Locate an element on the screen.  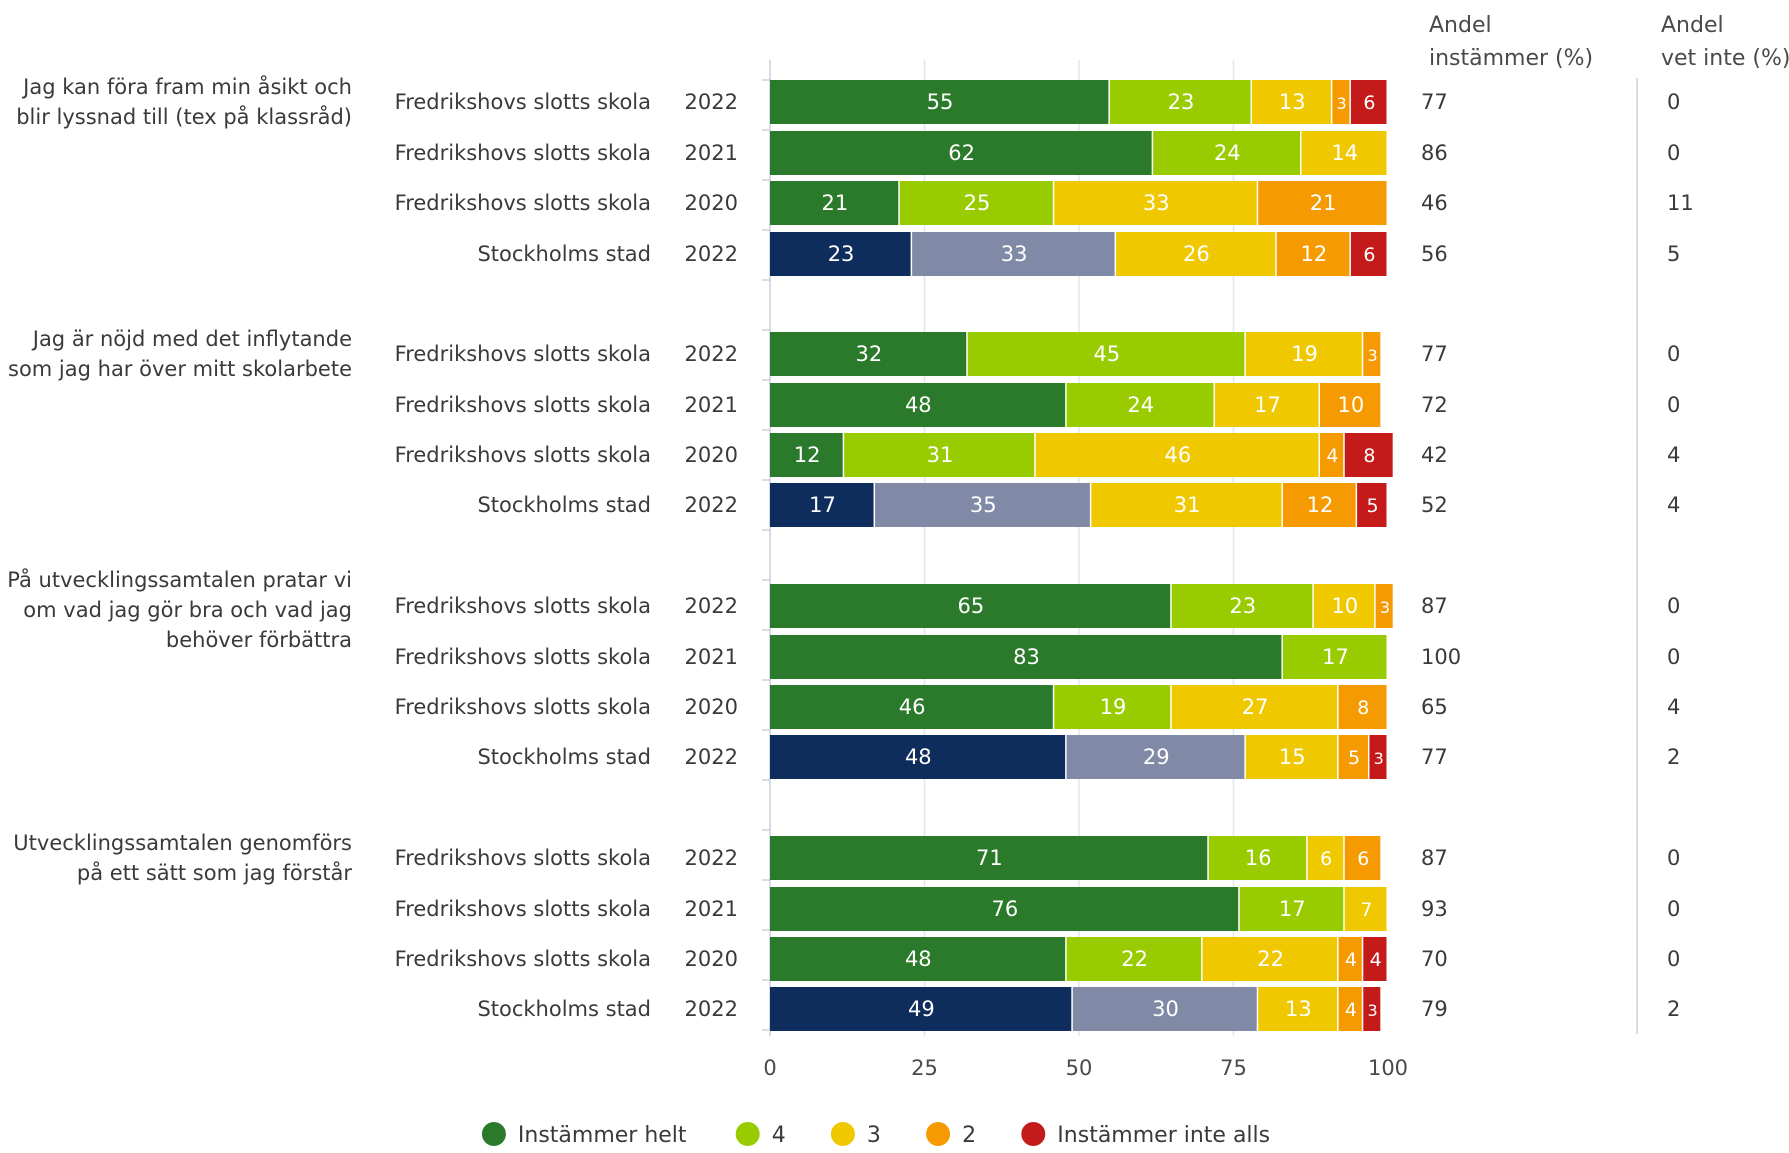
segment-value-label: 31 is located at coordinates (1187, 505).